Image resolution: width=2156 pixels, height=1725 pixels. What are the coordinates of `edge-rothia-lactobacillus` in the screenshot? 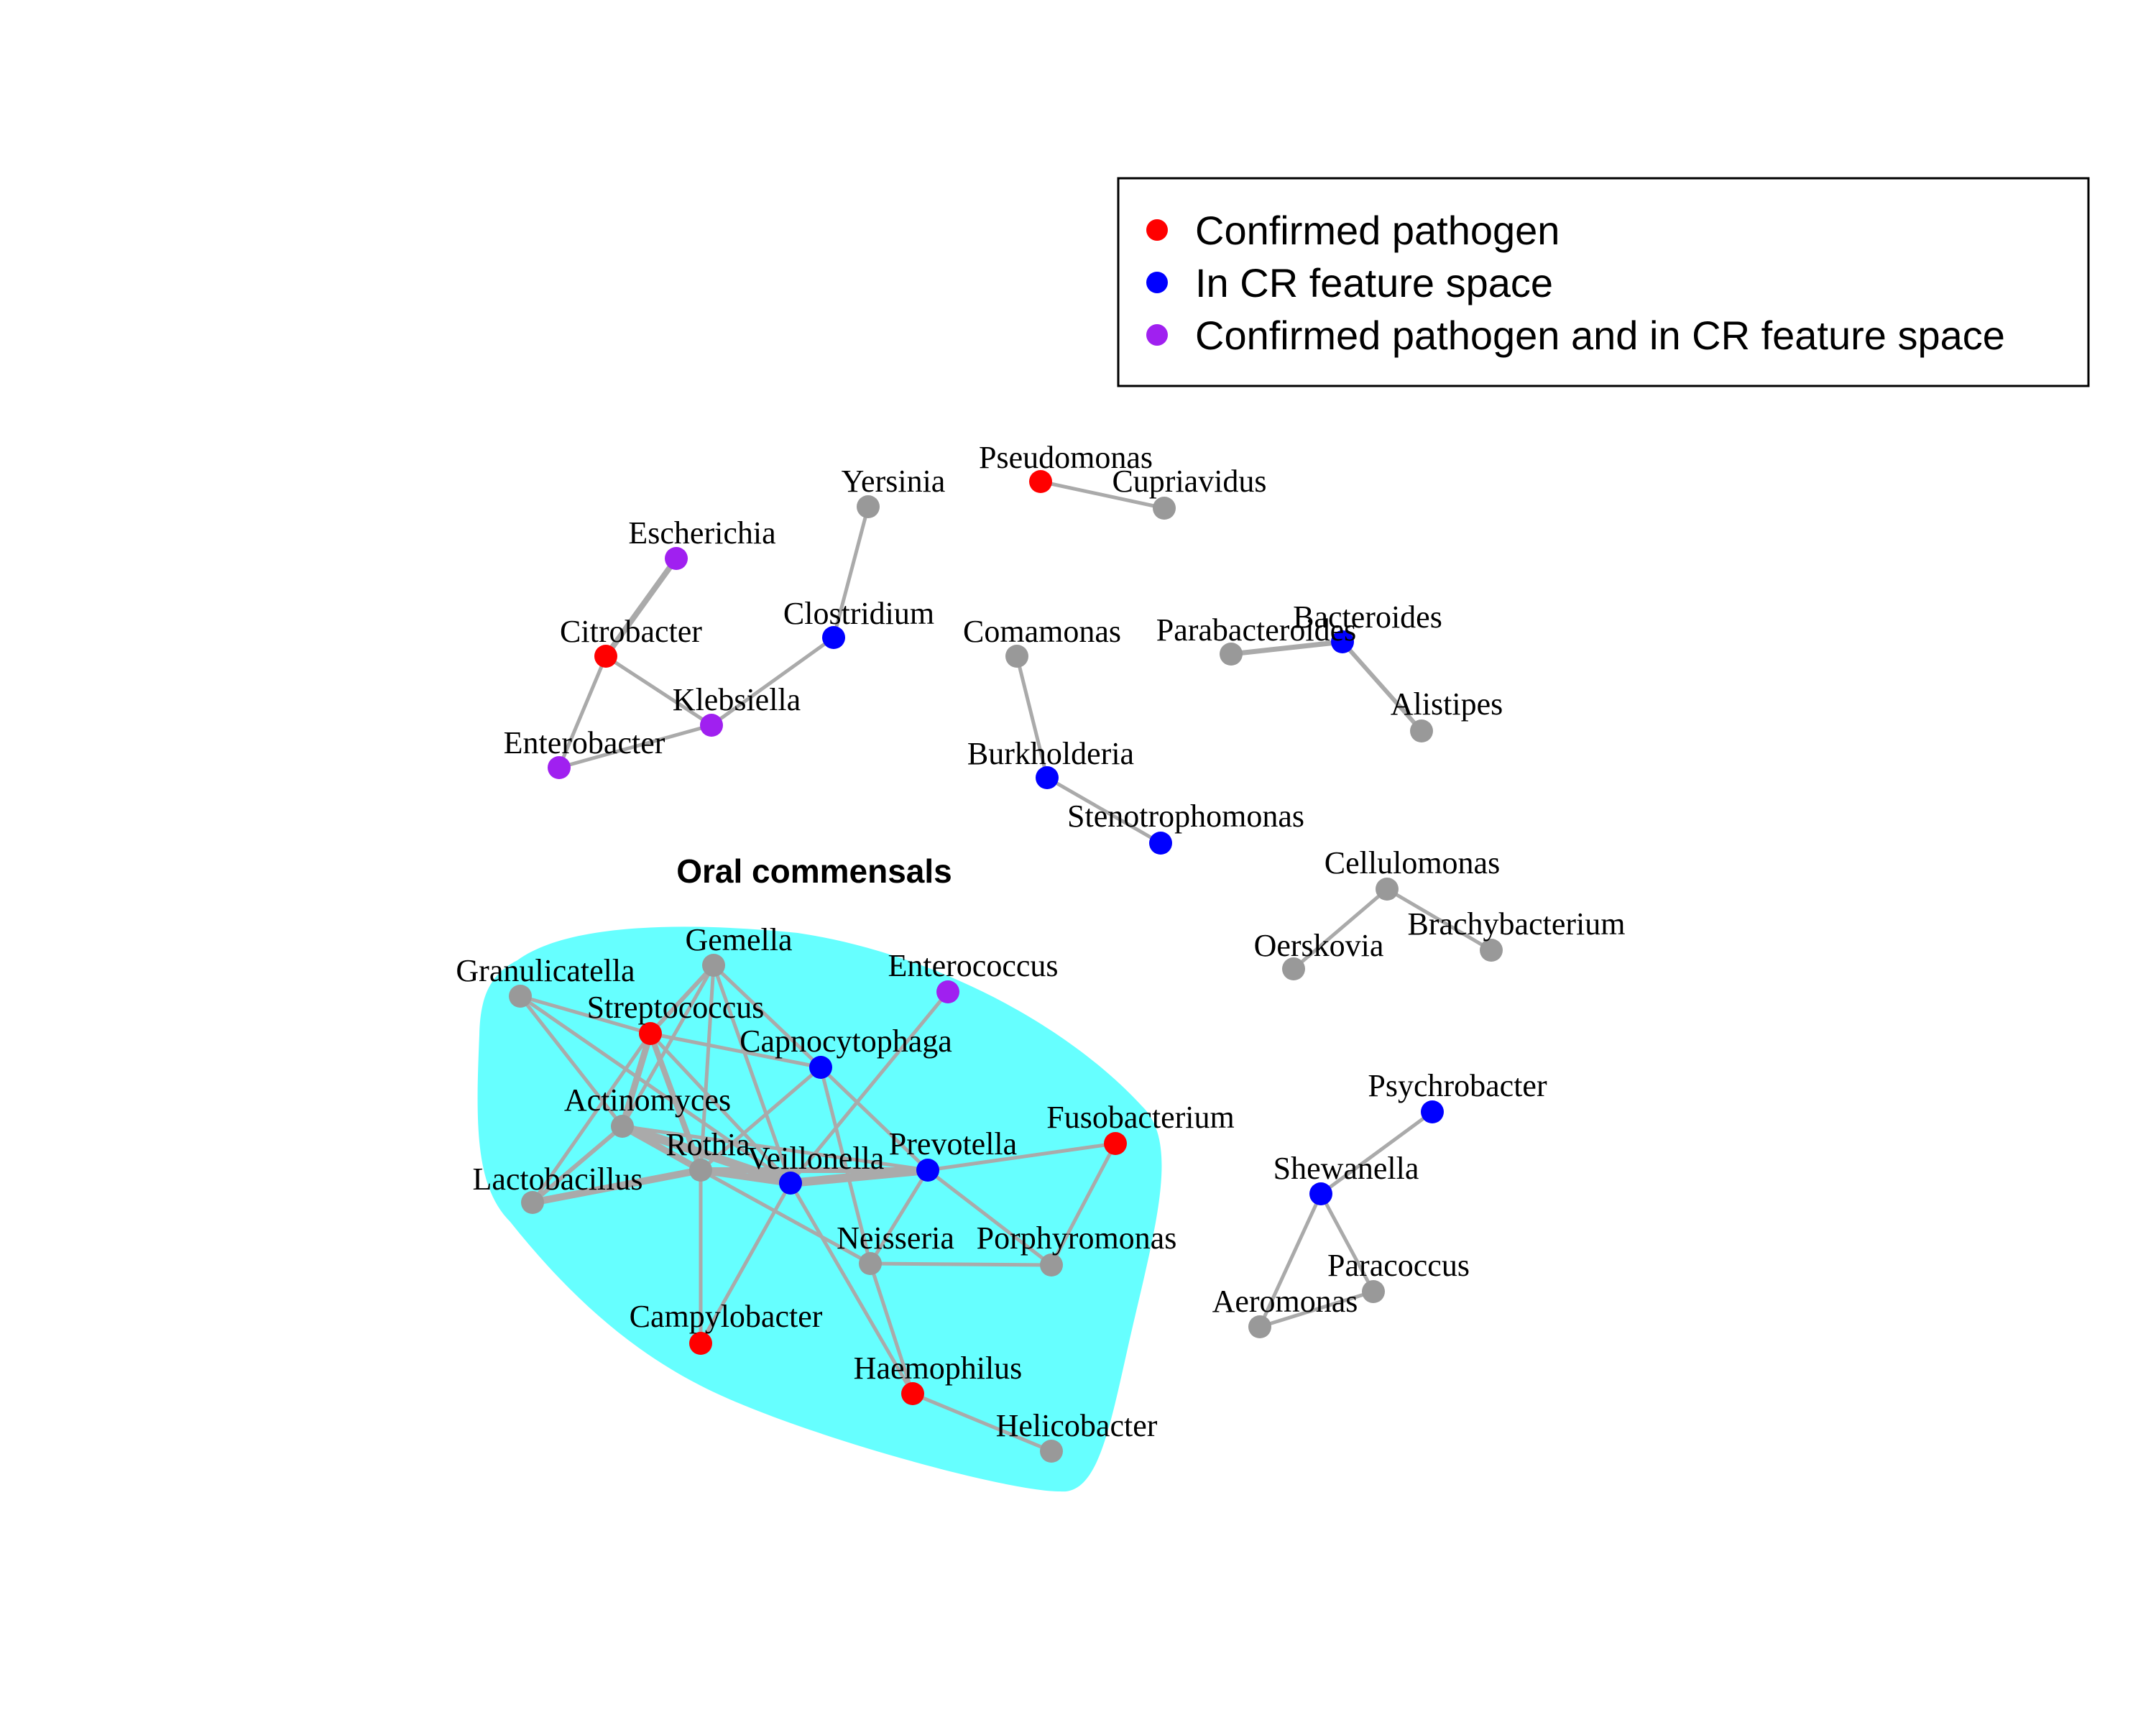 It's located at (616, 1186).